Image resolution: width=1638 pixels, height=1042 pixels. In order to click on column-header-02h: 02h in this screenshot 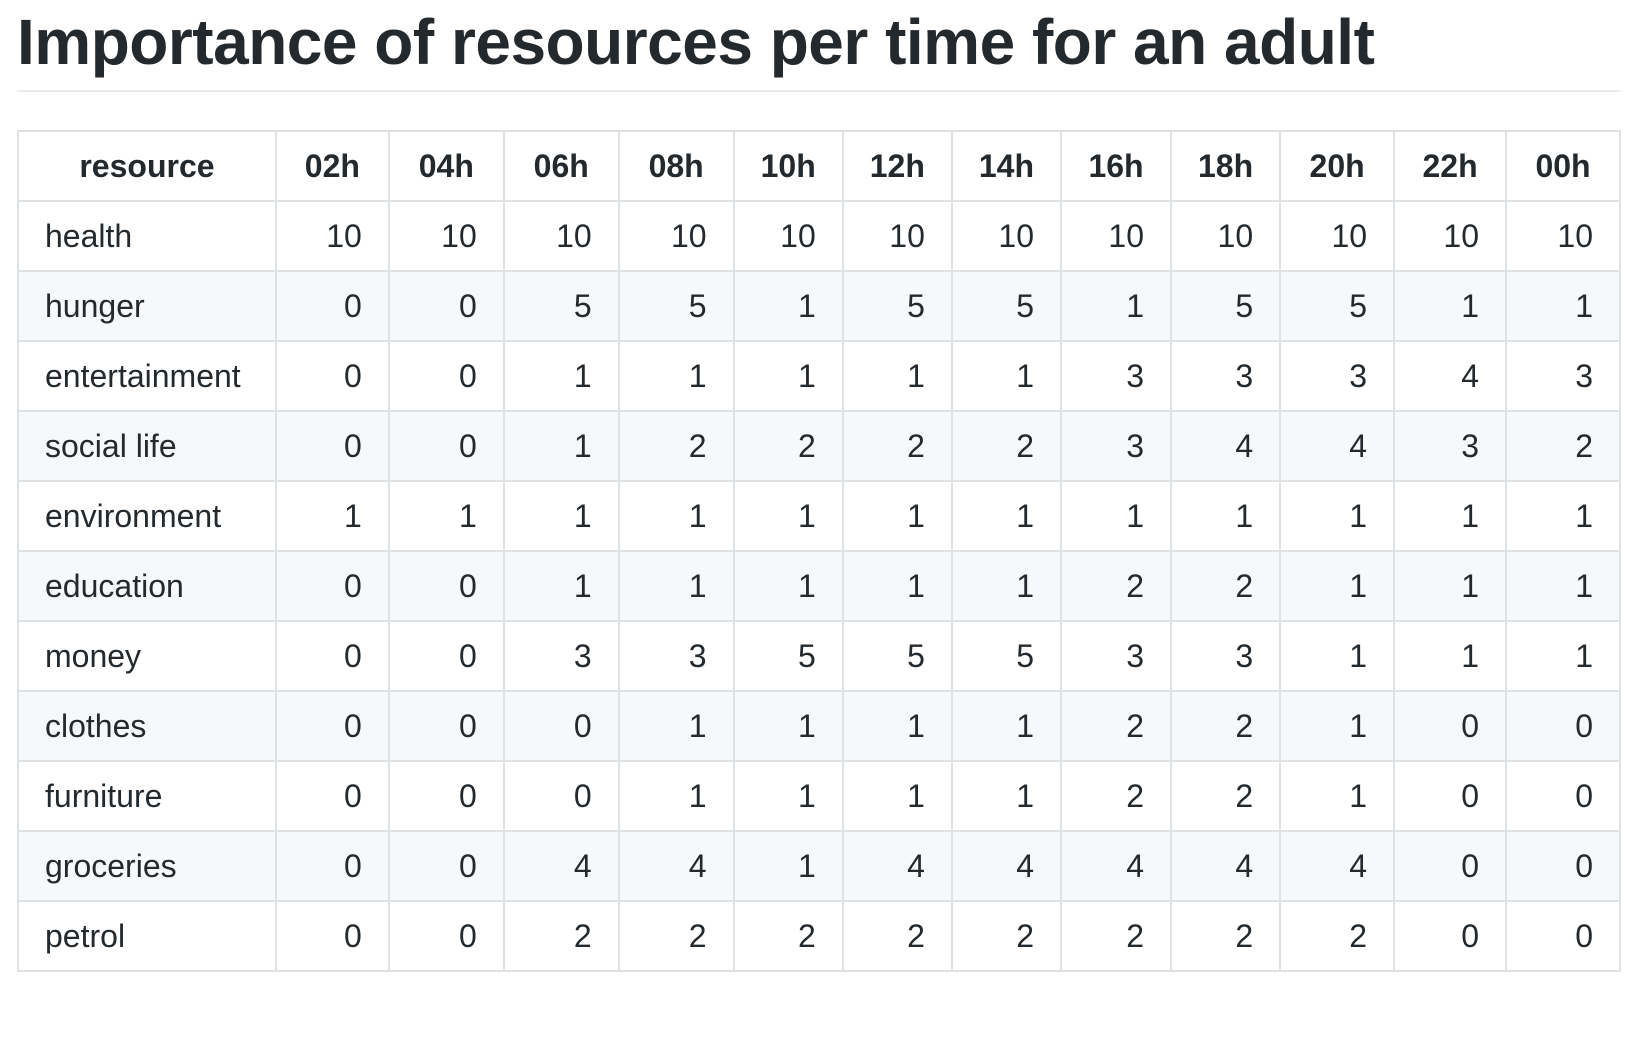, I will do `click(332, 166)`.